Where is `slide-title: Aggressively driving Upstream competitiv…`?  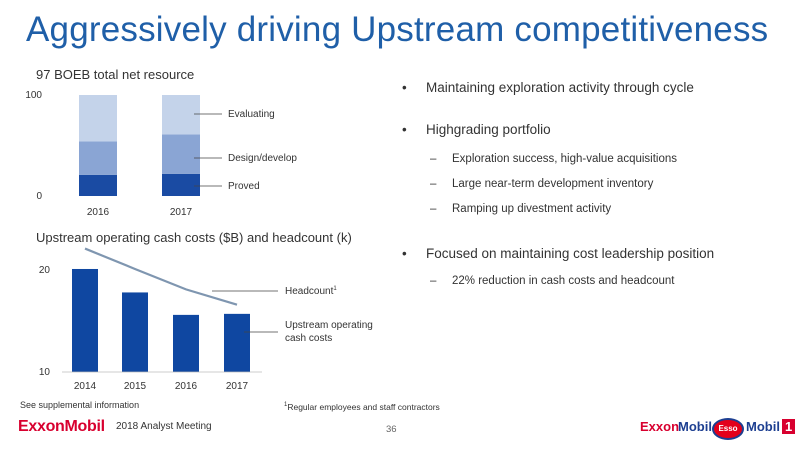 slide-title: Aggressively driving Upstream competitiv… is located at coordinates (397, 29).